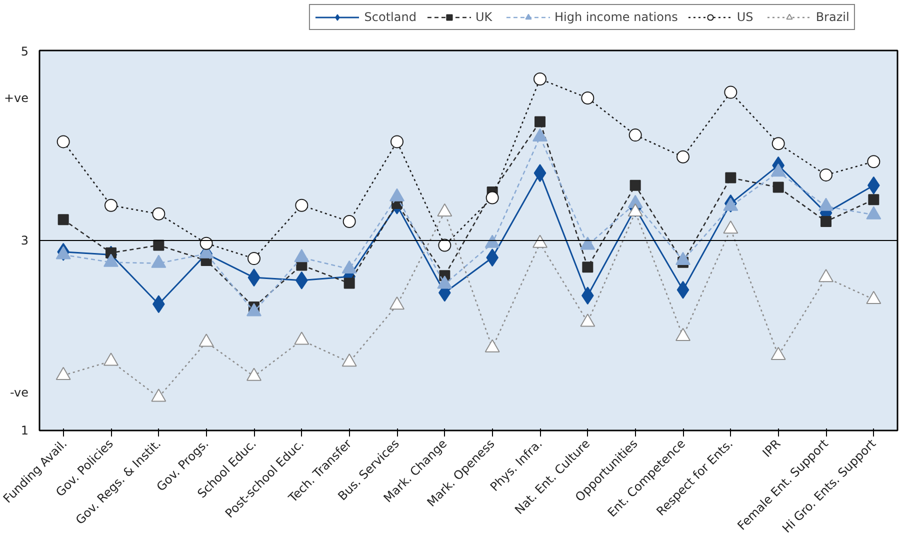 The width and height of the screenshot is (903, 551). I want to click on y-tick-label: 3, so click(24, 241).